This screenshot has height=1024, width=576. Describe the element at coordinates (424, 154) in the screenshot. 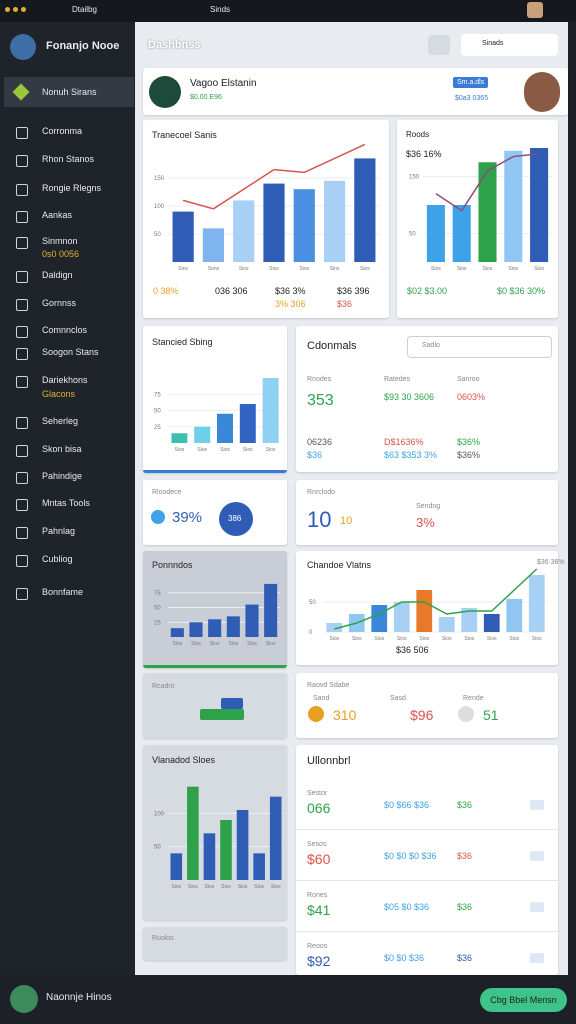

I see `chart-subtitle: $36 16%` at that location.